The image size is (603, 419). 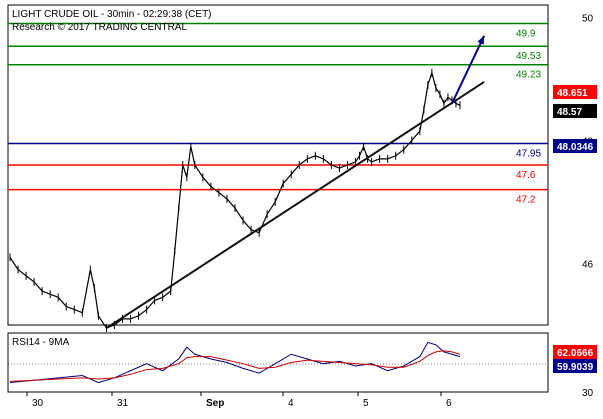 What do you see at coordinates (528, 75) in the screenshot?
I see `level-label: 49.23` at bounding box center [528, 75].